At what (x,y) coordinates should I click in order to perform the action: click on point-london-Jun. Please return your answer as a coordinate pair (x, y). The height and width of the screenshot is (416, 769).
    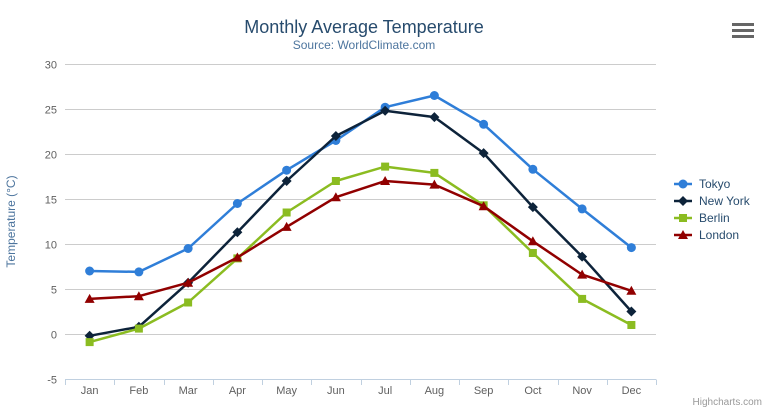
    Looking at the image, I should click on (335, 197).